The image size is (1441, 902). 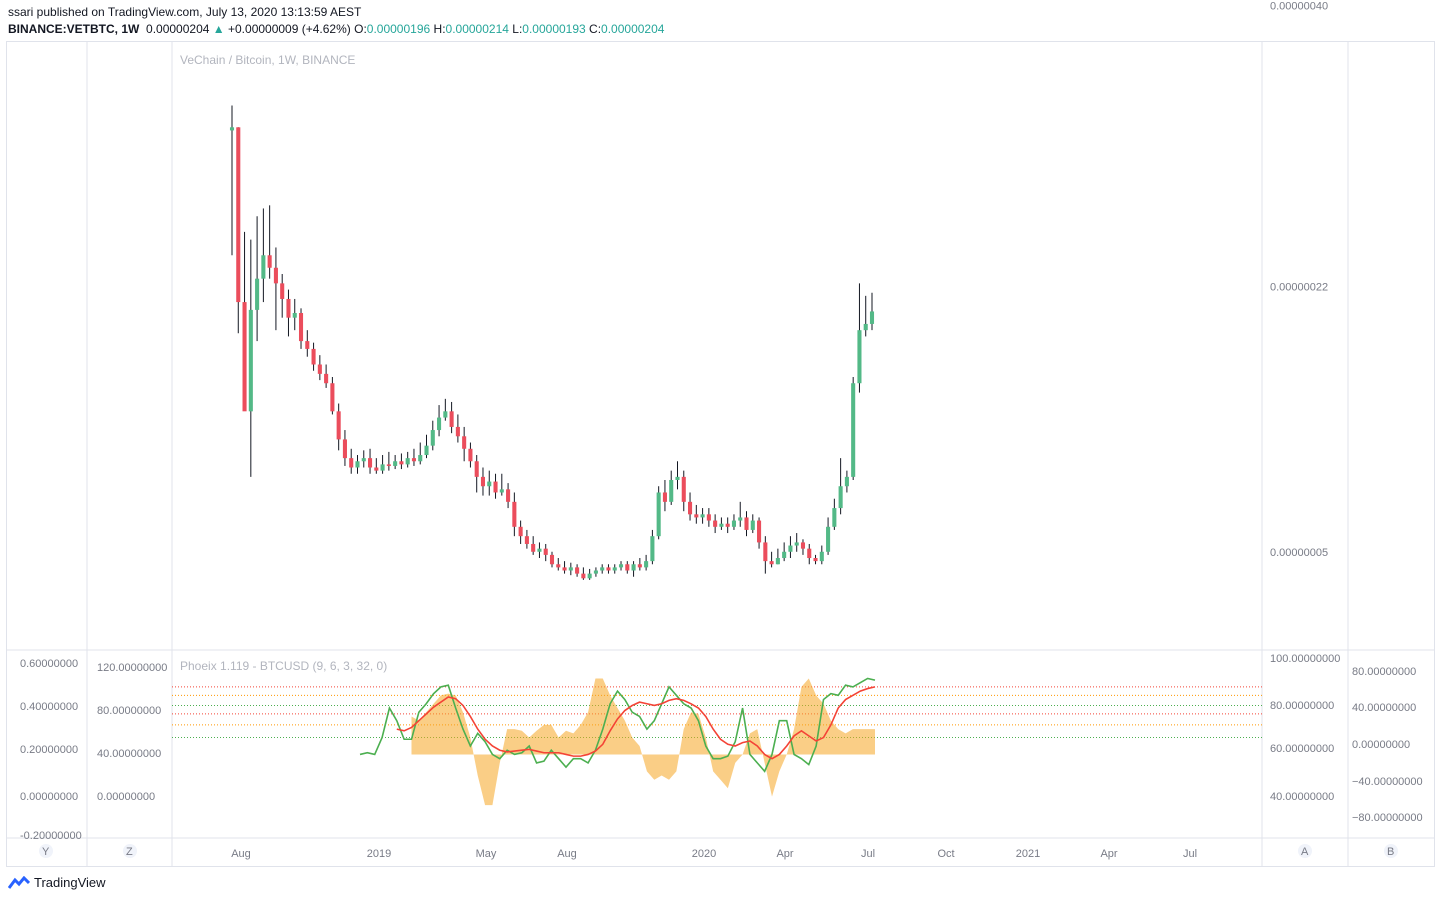 What do you see at coordinates (70, 882) in the screenshot?
I see `tradingview-logo-text: TradingView` at bounding box center [70, 882].